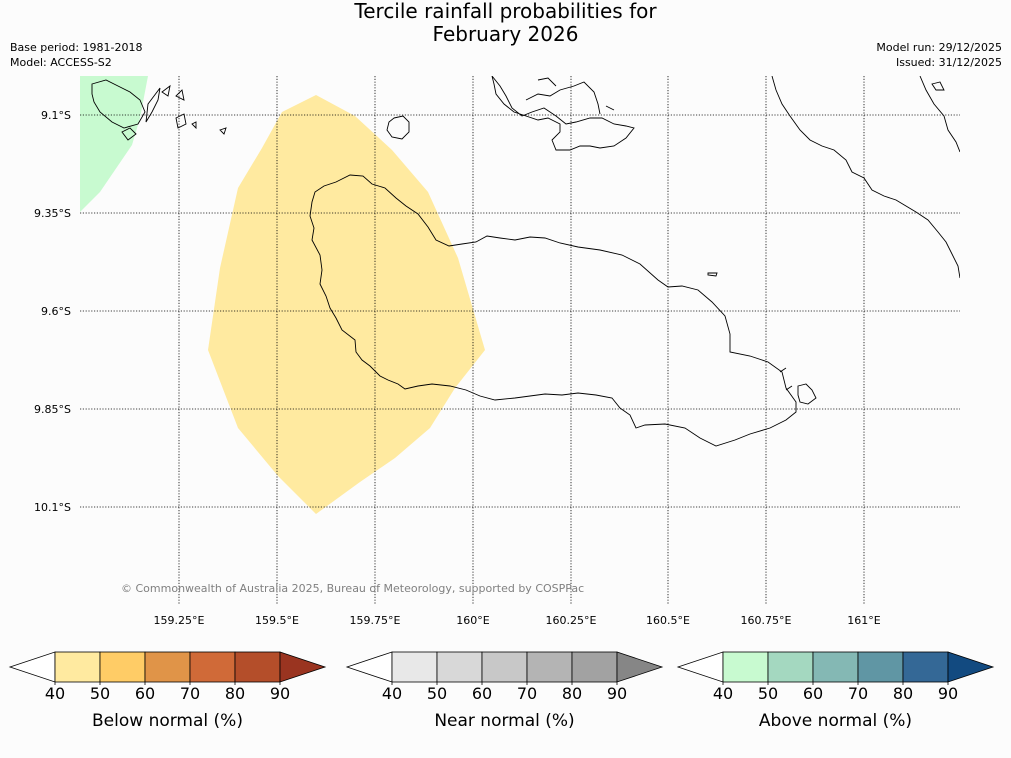  I want to click on title-line-2: February 2026, so click(505, 34).